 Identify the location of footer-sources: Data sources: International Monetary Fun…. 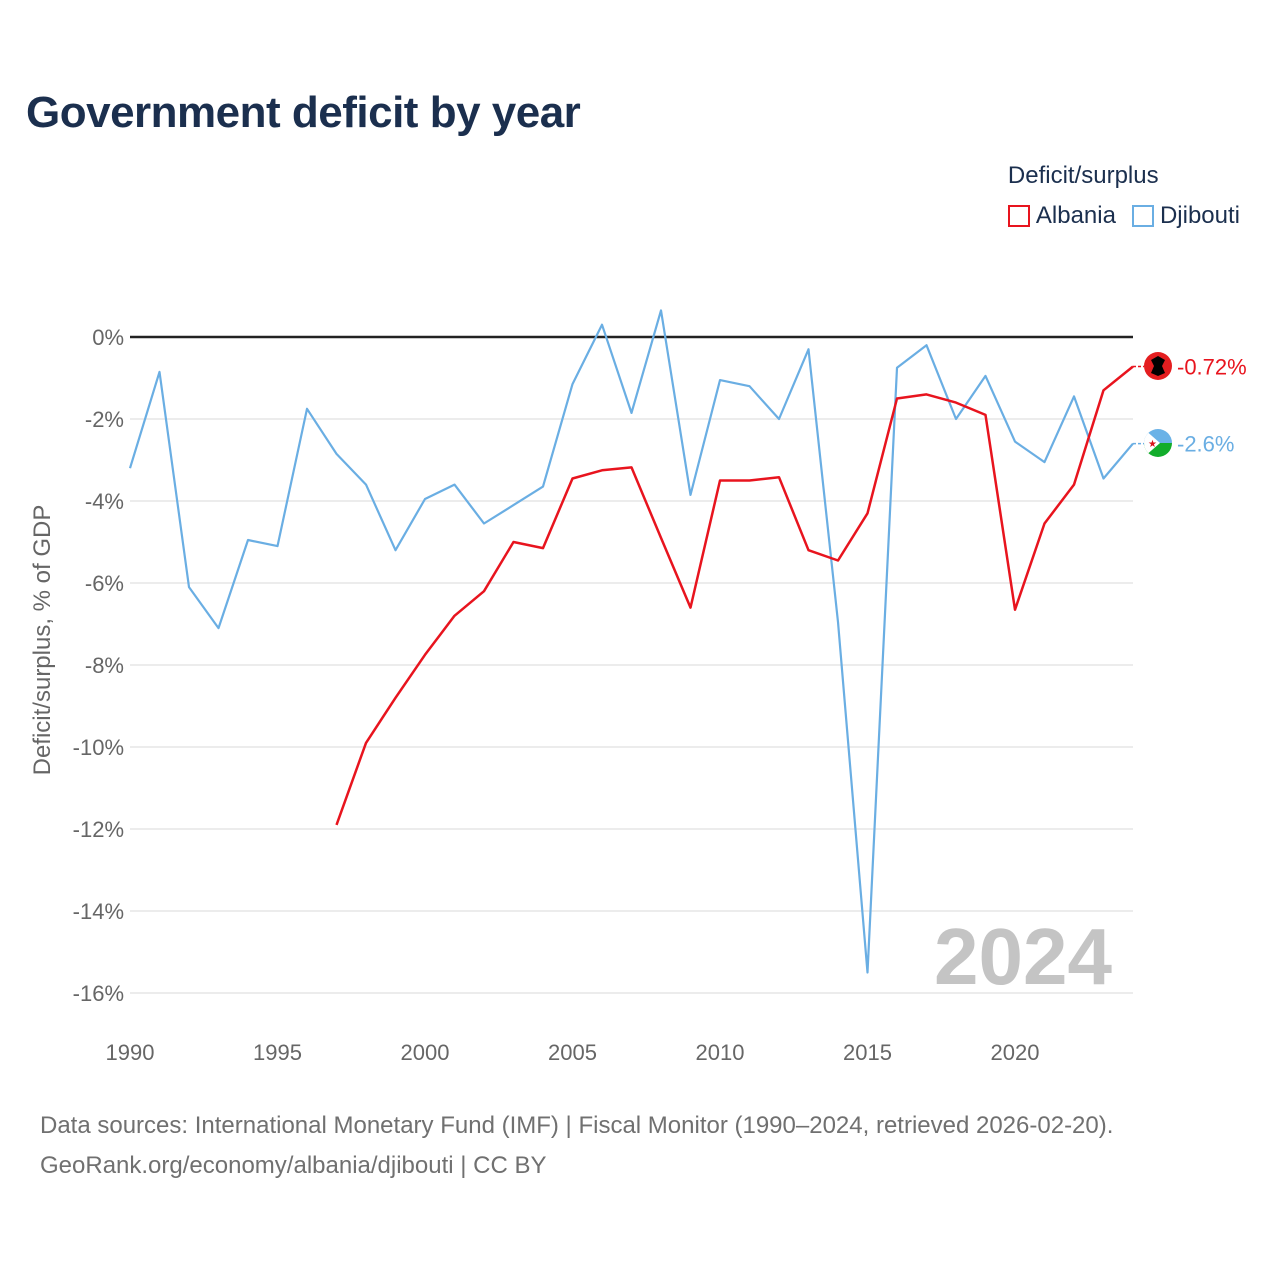
(577, 1125).